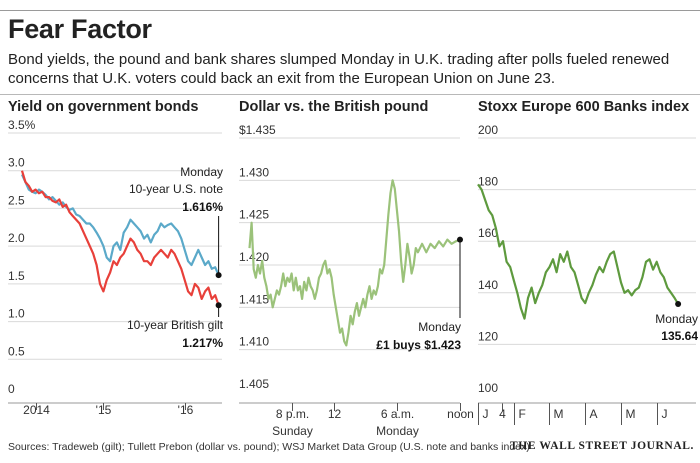 This screenshot has height=463, width=700. What do you see at coordinates (16, 238) in the screenshot?
I see `y-tick-label: 2.0` at bounding box center [16, 238].